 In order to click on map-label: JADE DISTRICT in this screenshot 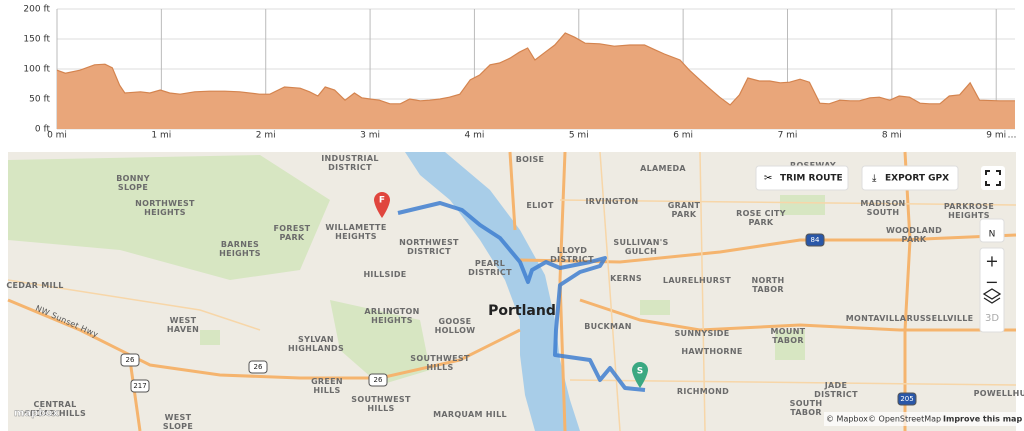, I will do `click(836, 390)`.